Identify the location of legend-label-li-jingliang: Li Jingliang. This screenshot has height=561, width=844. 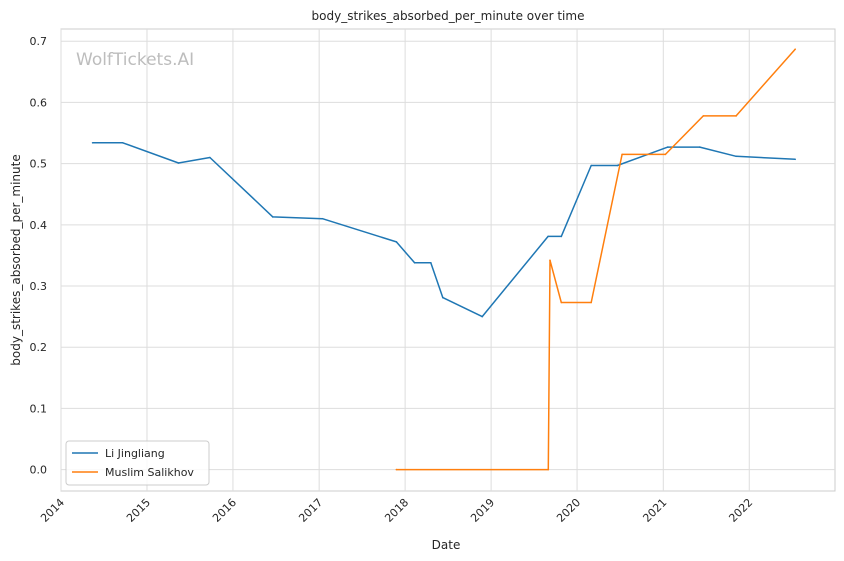
(135, 453).